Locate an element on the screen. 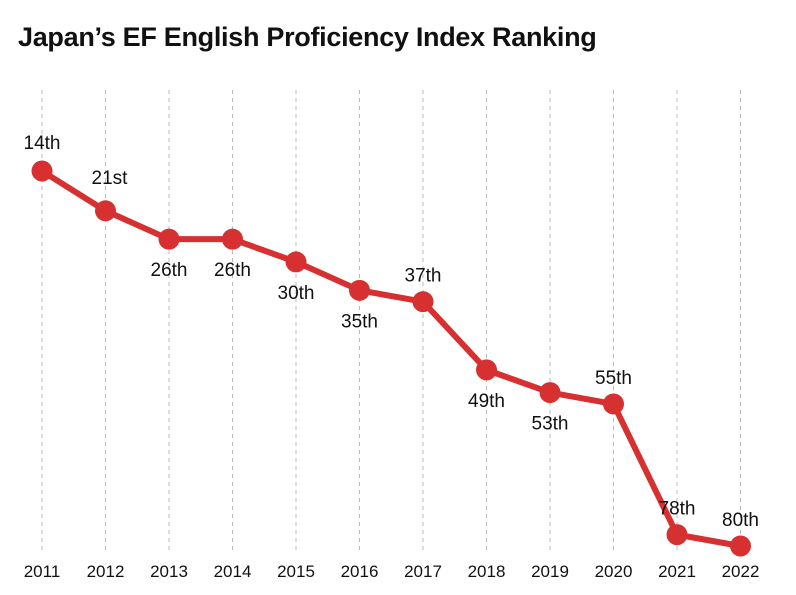 The width and height of the screenshot is (796, 595). x-tick-label: 2022 is located at coordinates (741, 571).